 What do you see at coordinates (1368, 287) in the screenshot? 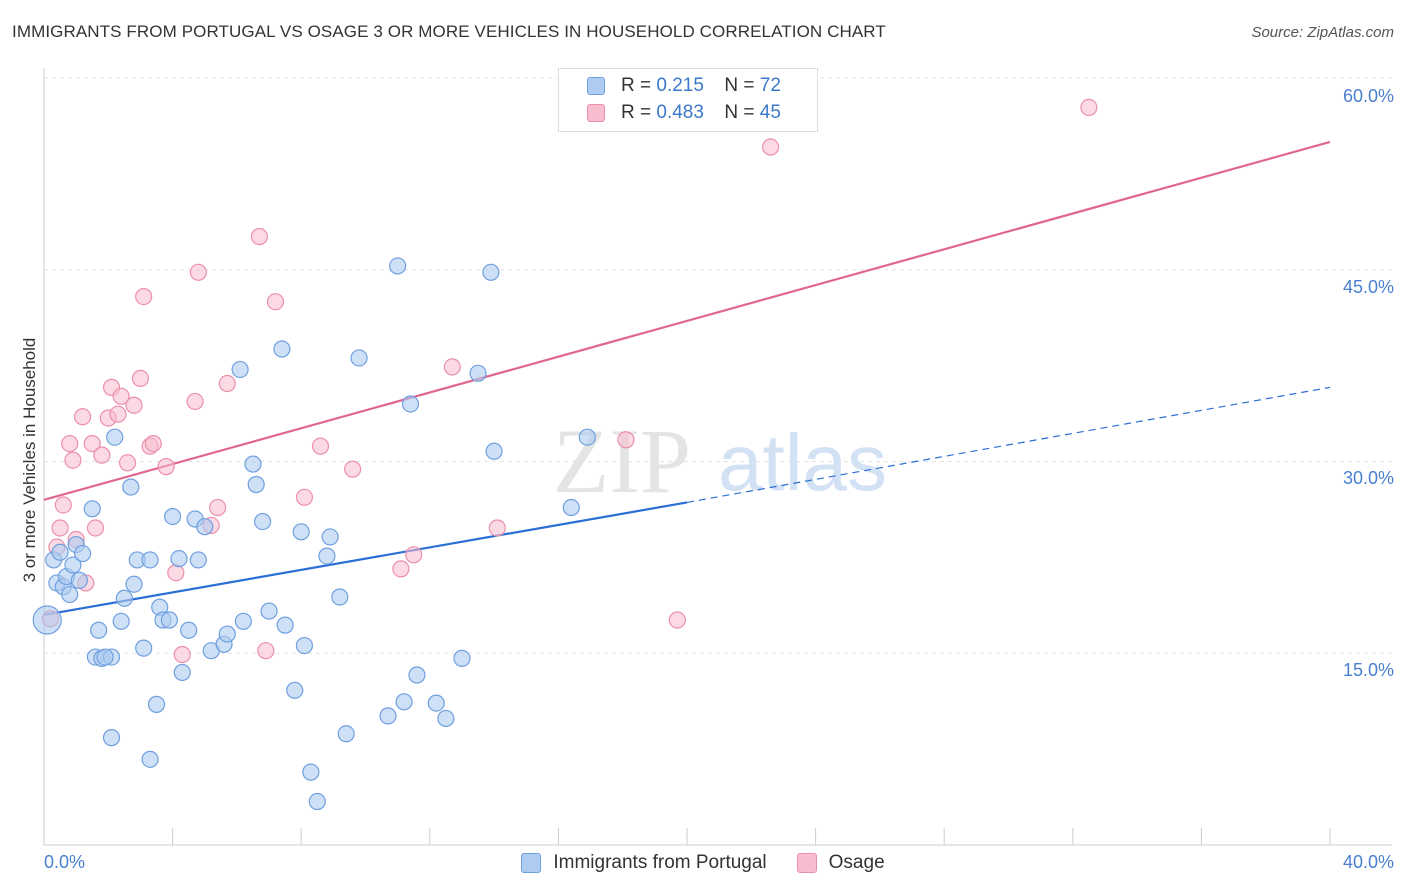
I see `y-tick-label-45: 45.0%` at bounding box center [1368, 287].